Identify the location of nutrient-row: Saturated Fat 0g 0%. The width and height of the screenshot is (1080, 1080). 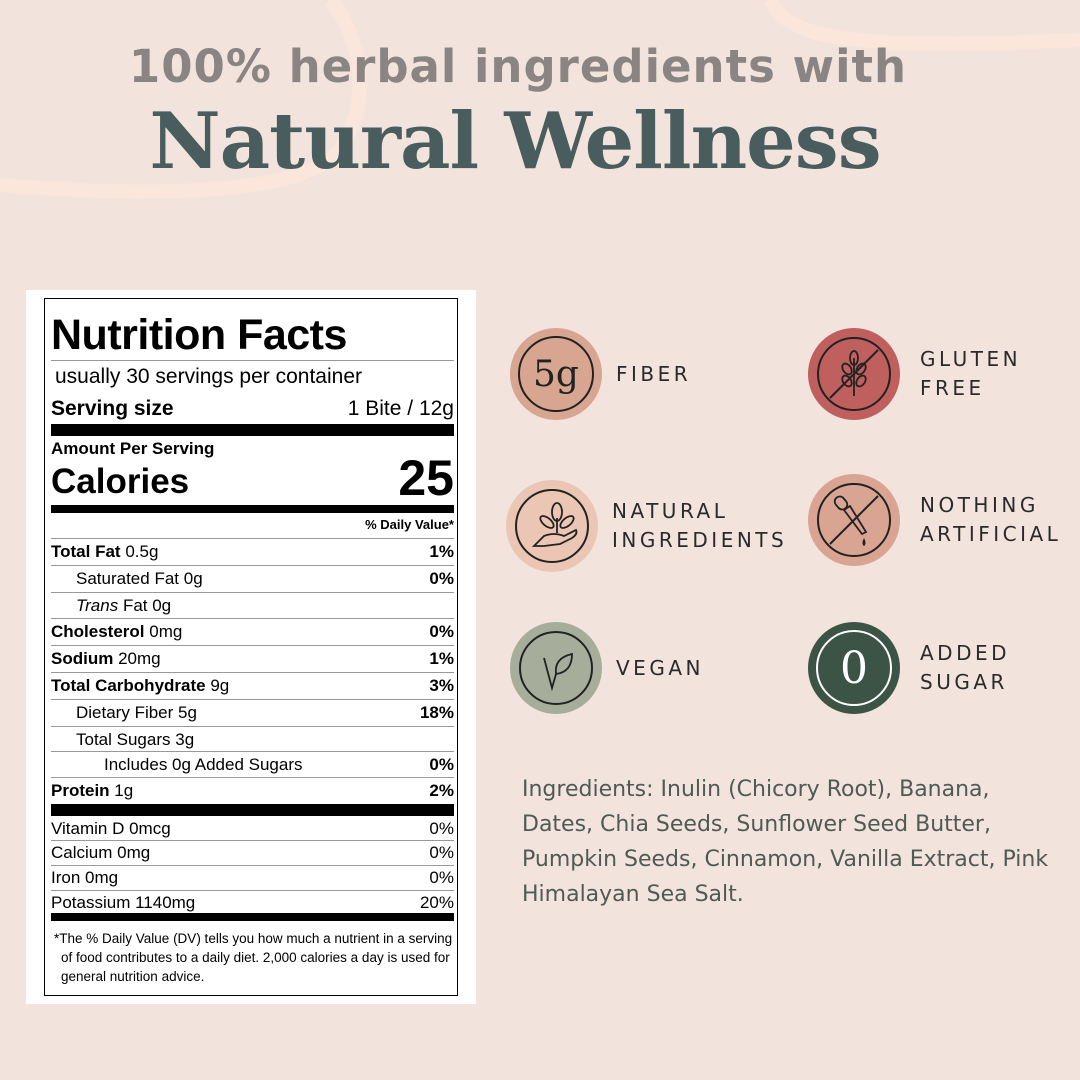
(252, 579).